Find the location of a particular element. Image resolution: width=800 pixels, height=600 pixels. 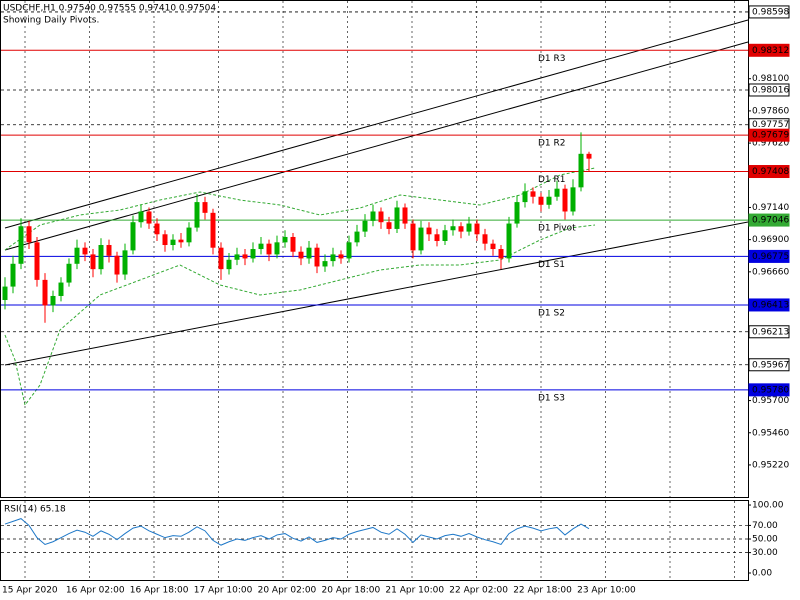

pivot-price-label: 0.97046 is located at coordinates (770, 221).